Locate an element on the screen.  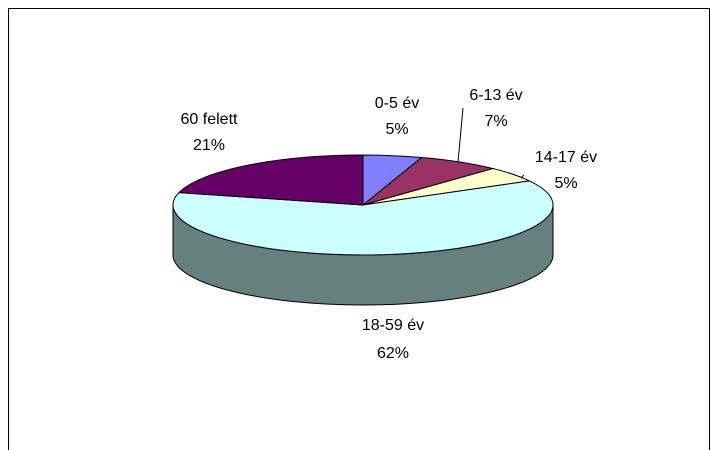
pie-tops is located at coordinates (363, 205).